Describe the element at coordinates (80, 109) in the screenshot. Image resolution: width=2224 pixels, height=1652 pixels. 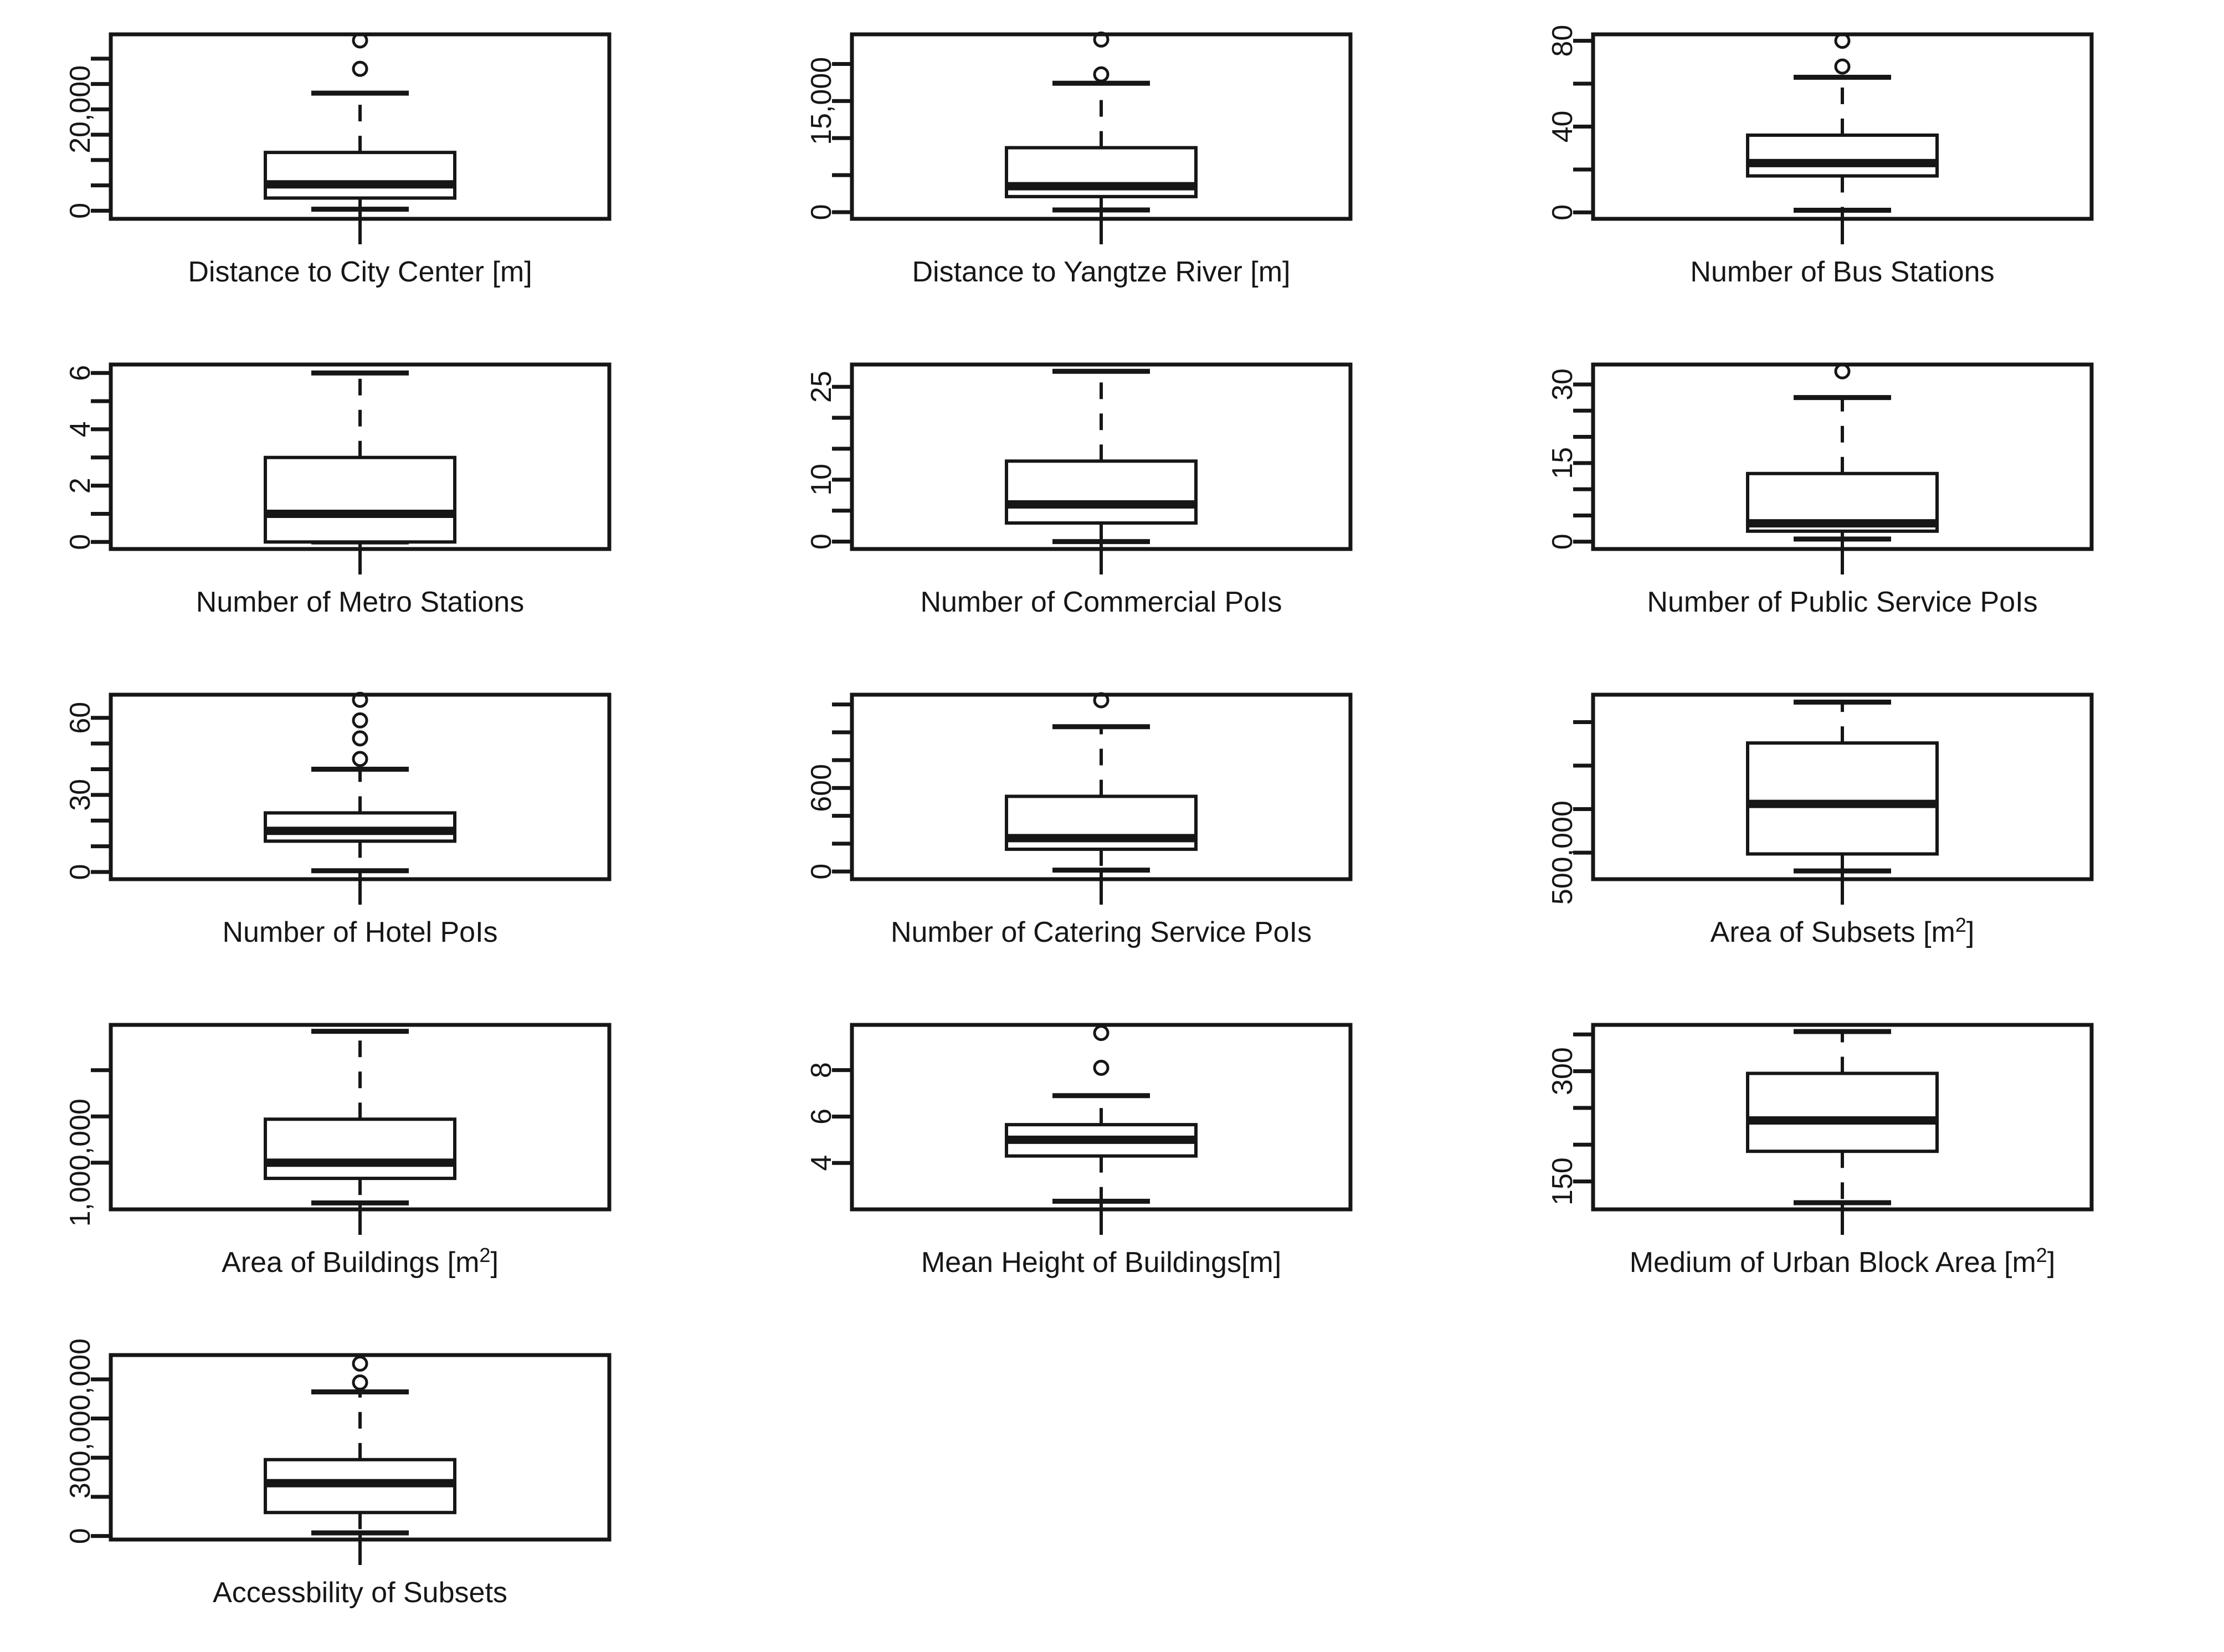
I see `y-tick-label: 20,000` at that location.